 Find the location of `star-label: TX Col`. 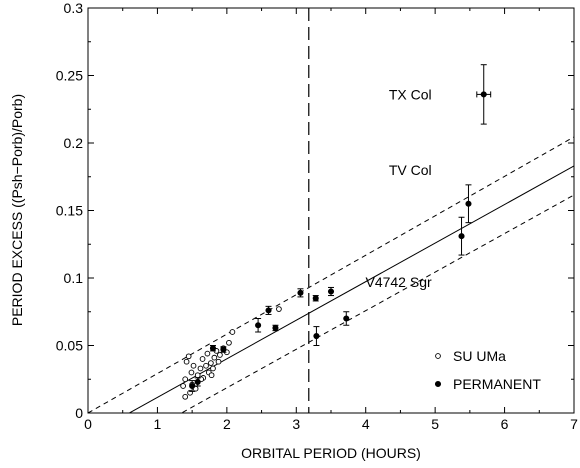

star-label: TX Col is located at coordinates (410, 94).